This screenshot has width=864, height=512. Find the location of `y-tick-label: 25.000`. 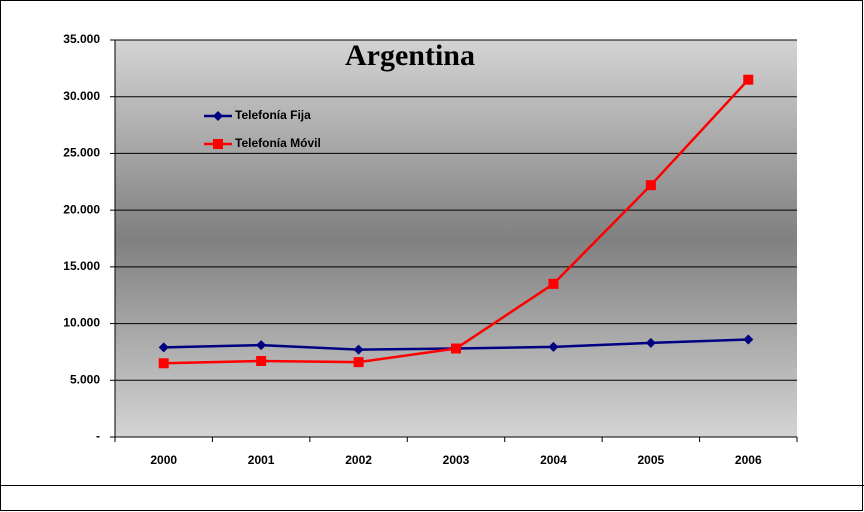

y-tick-label: 25.000 is located at coordinates (81, 153).